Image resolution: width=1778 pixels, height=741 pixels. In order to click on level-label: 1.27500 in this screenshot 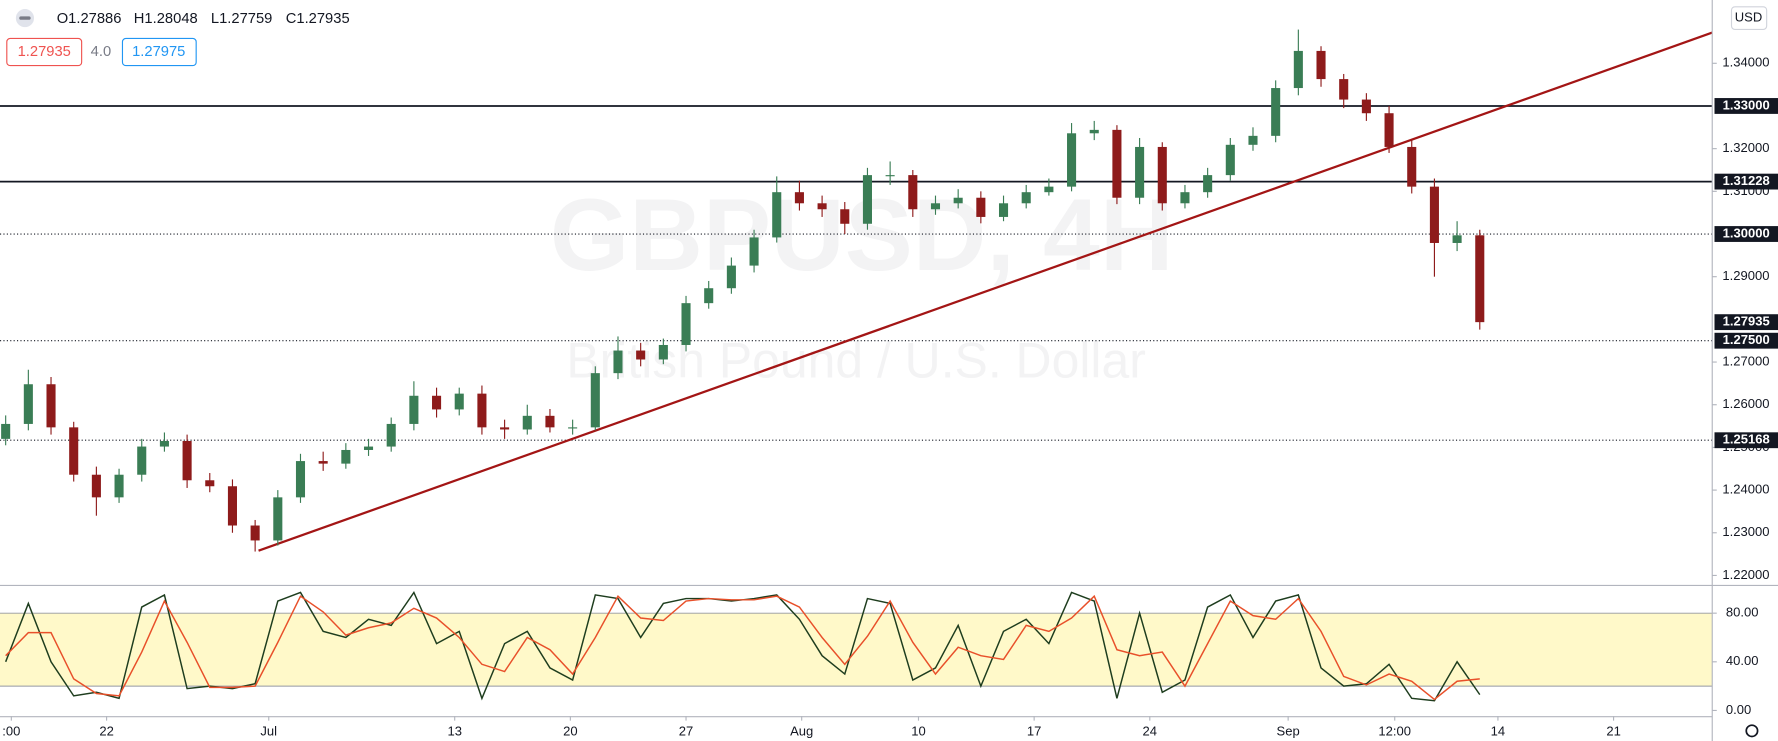, I will do `click(1746, 339)`.